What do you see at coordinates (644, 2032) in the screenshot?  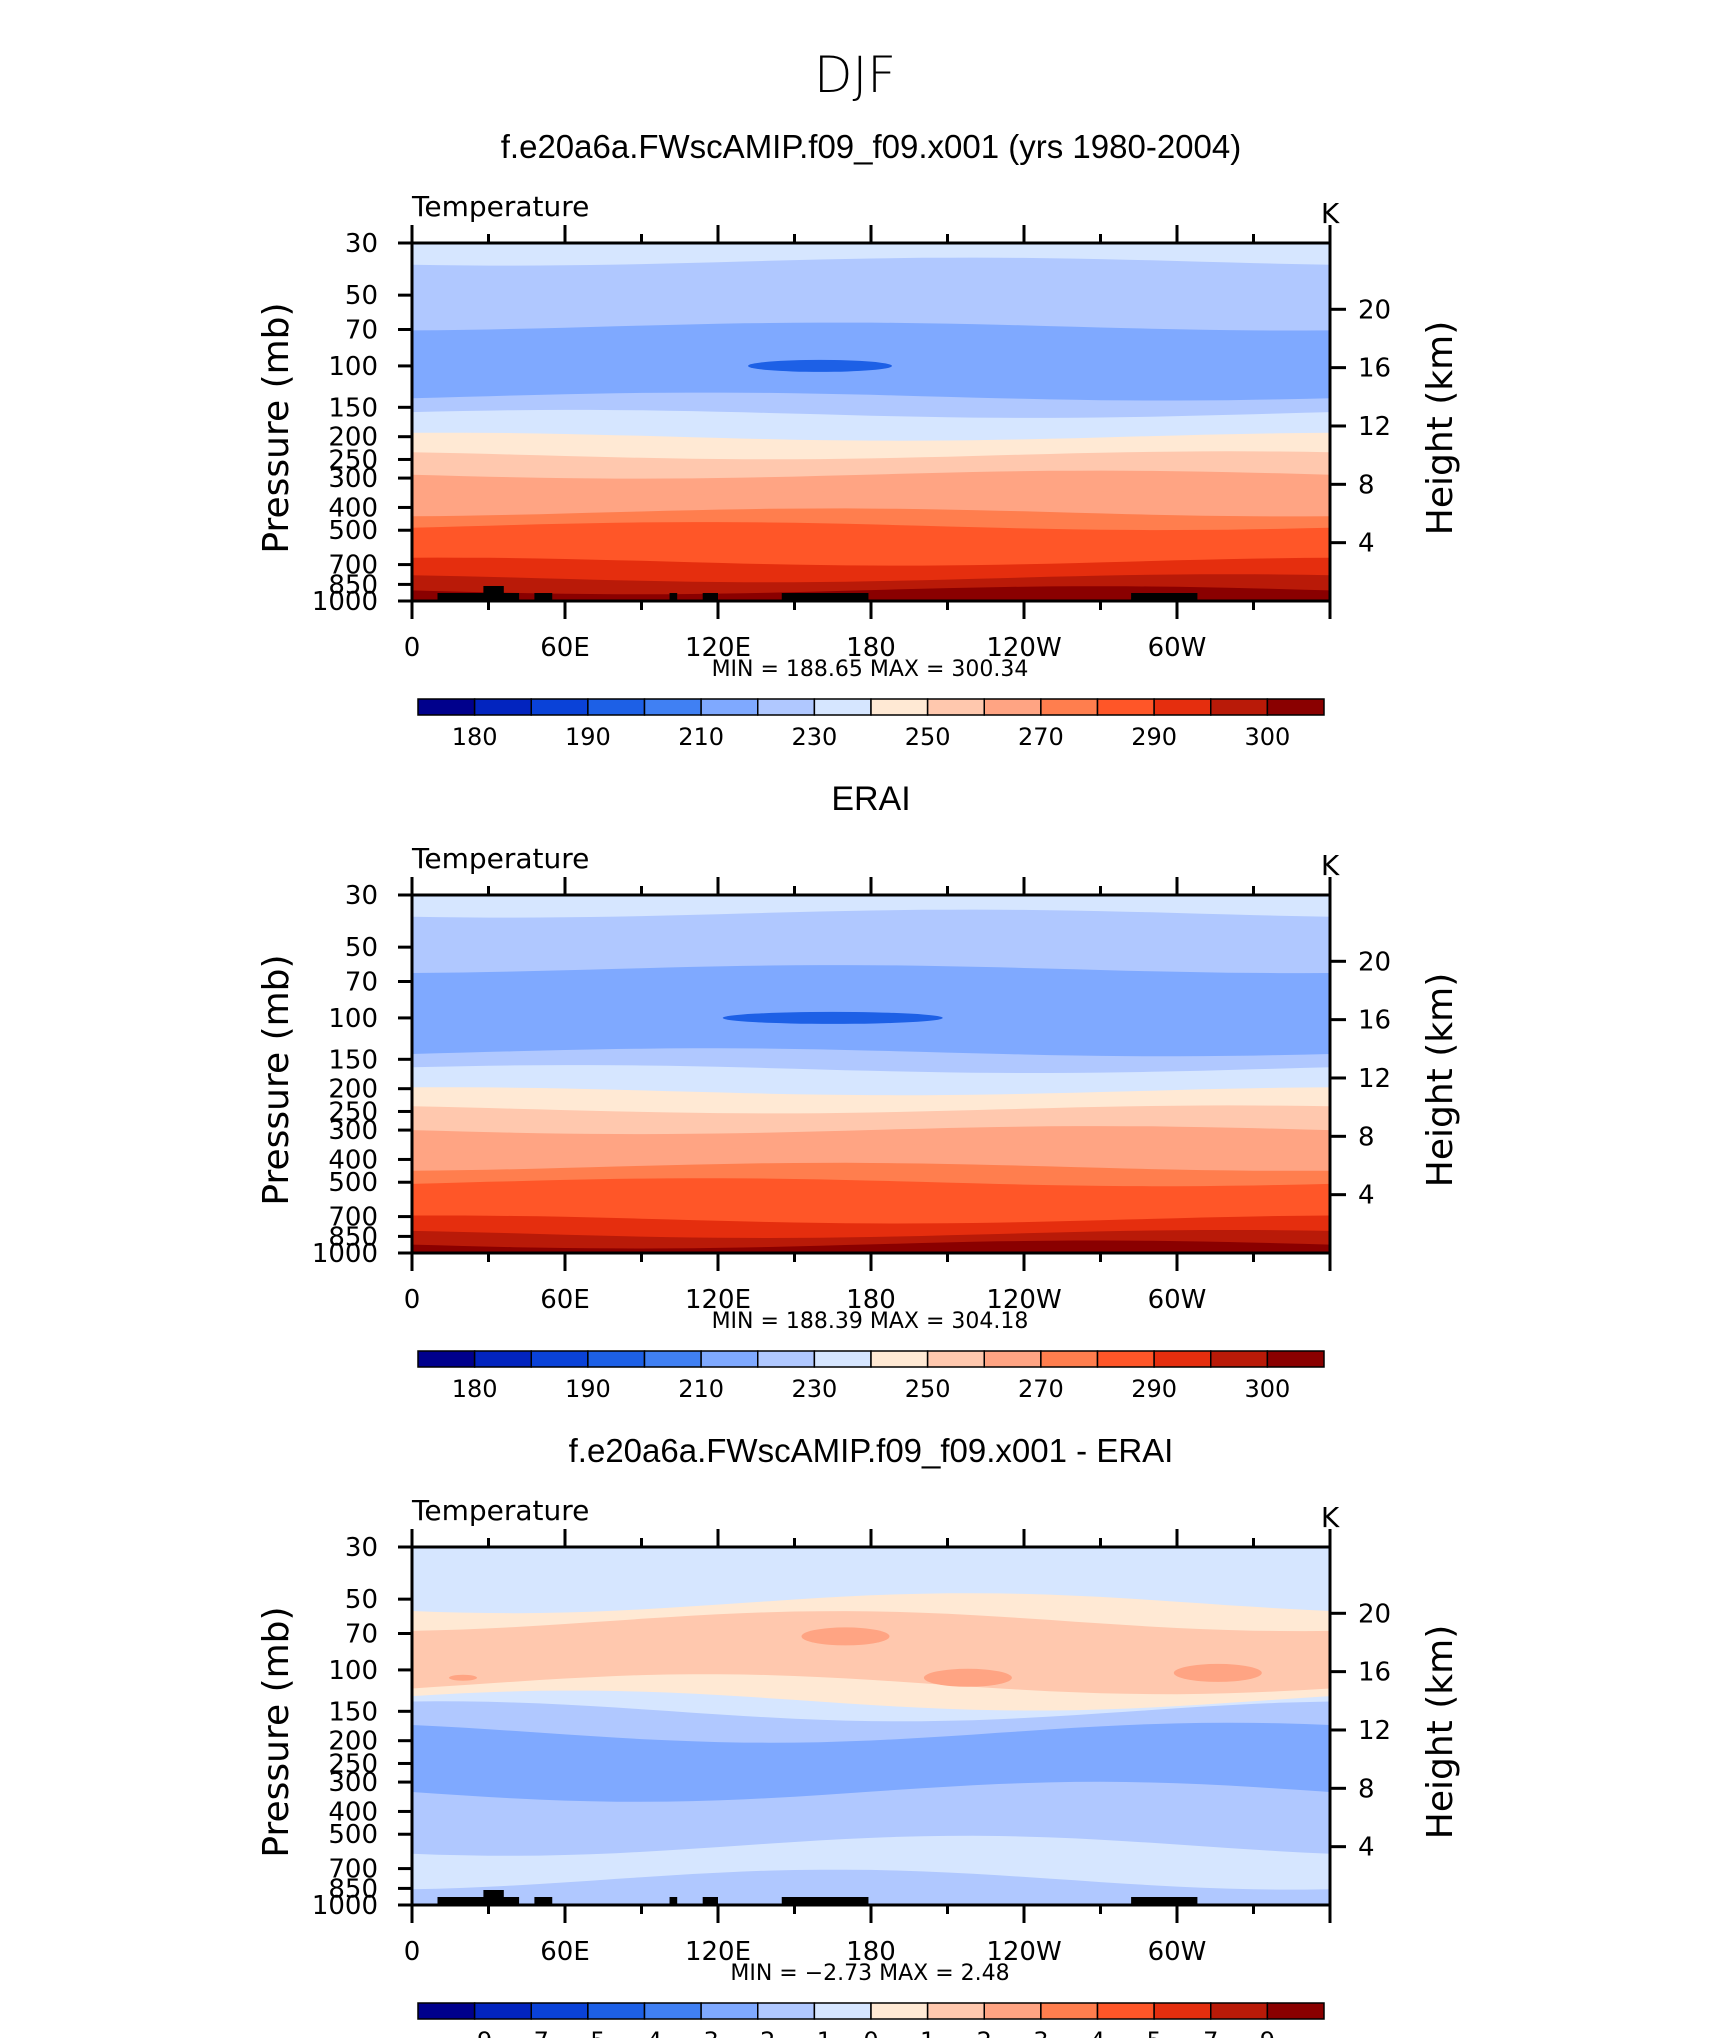 I see `colorbar-label: −4` at bounding box center [644, 2032].